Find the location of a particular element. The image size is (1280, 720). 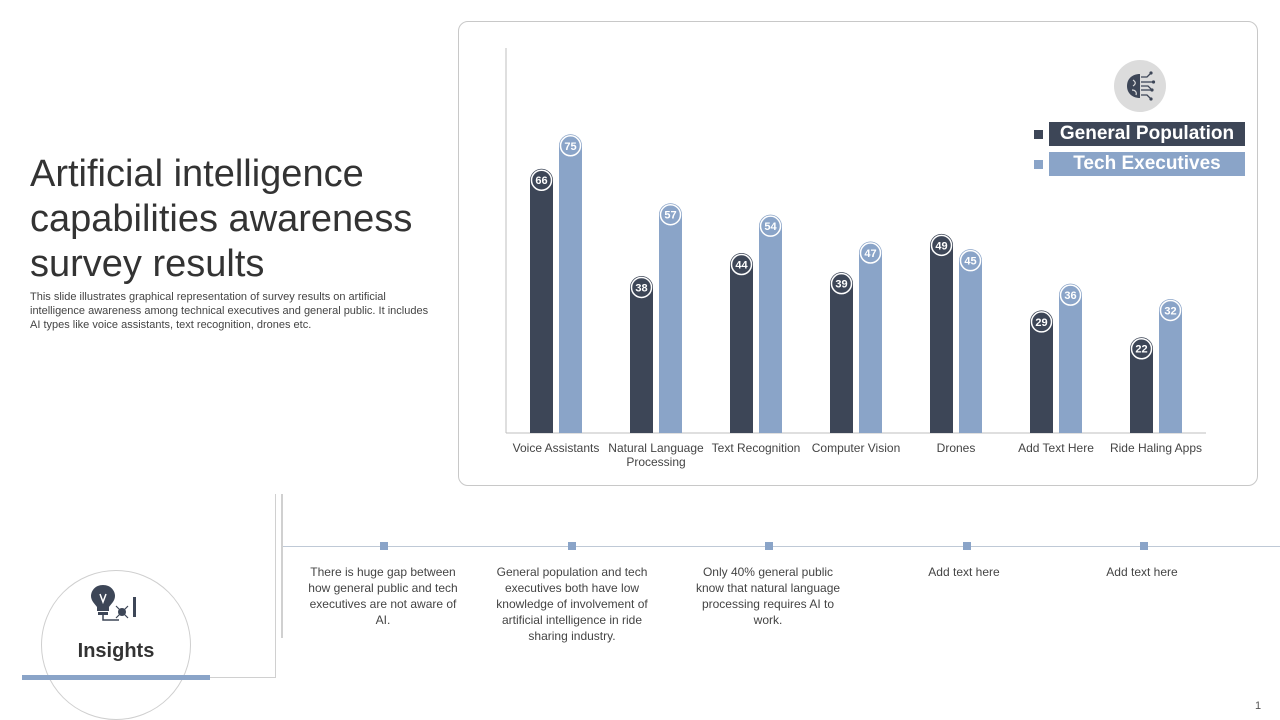

legend-item-tech-executives: Tech Executives is located at coordinates (1140, 164).